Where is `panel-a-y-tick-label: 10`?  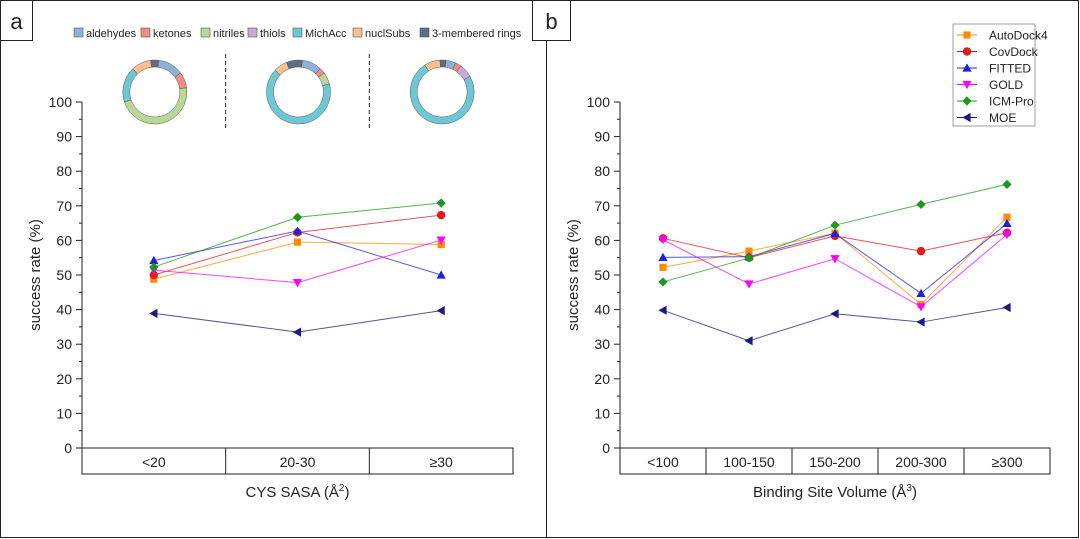
panel-a-y-tick-label: 10 is located at coordinates (64, 413).